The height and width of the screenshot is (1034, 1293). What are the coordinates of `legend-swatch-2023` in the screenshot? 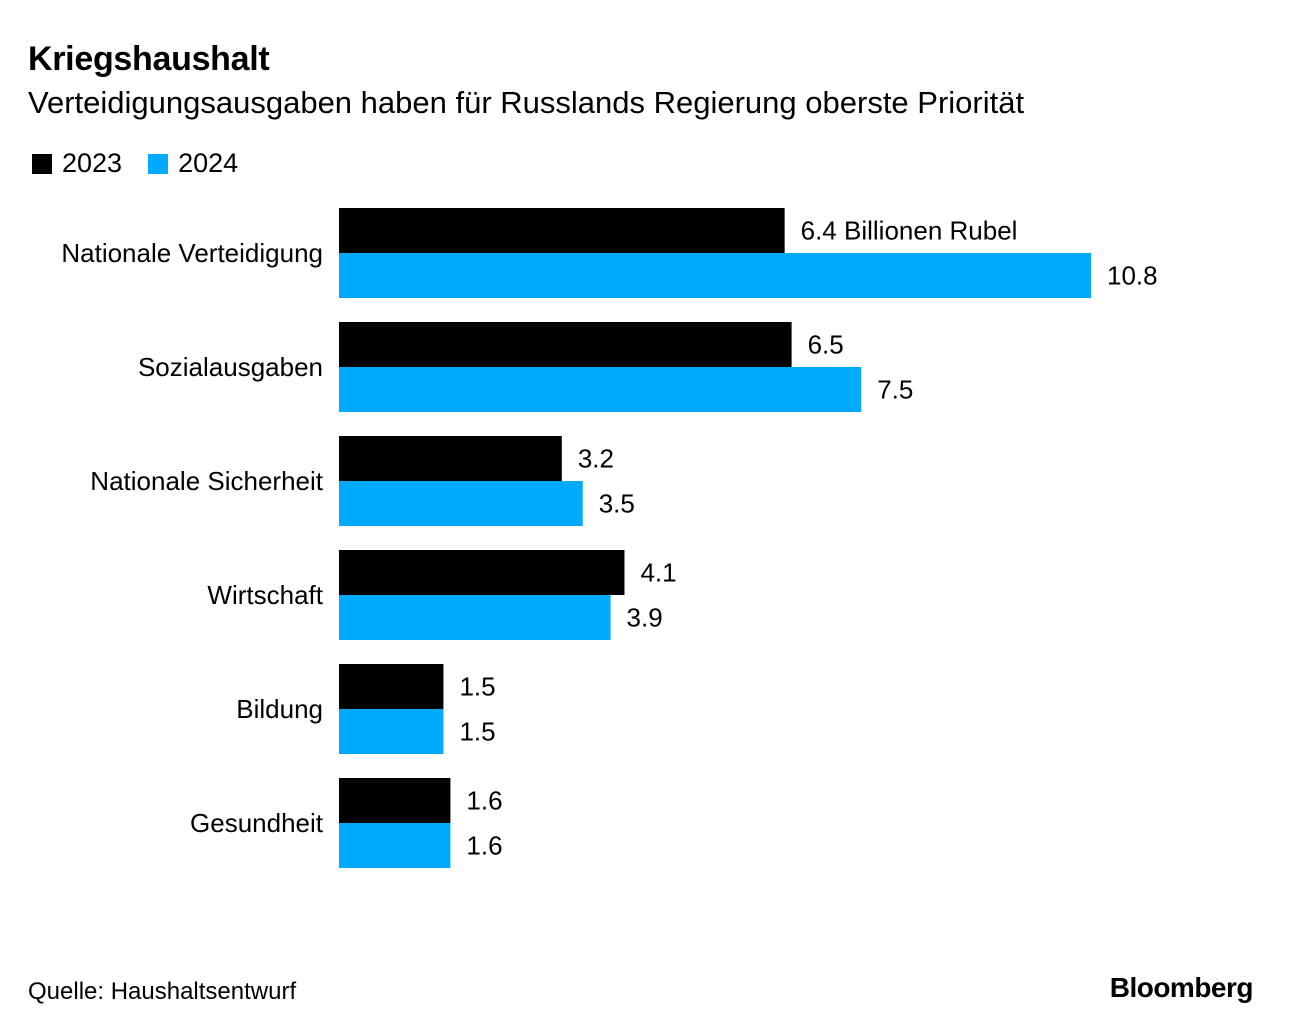 It's located at (42, 163).